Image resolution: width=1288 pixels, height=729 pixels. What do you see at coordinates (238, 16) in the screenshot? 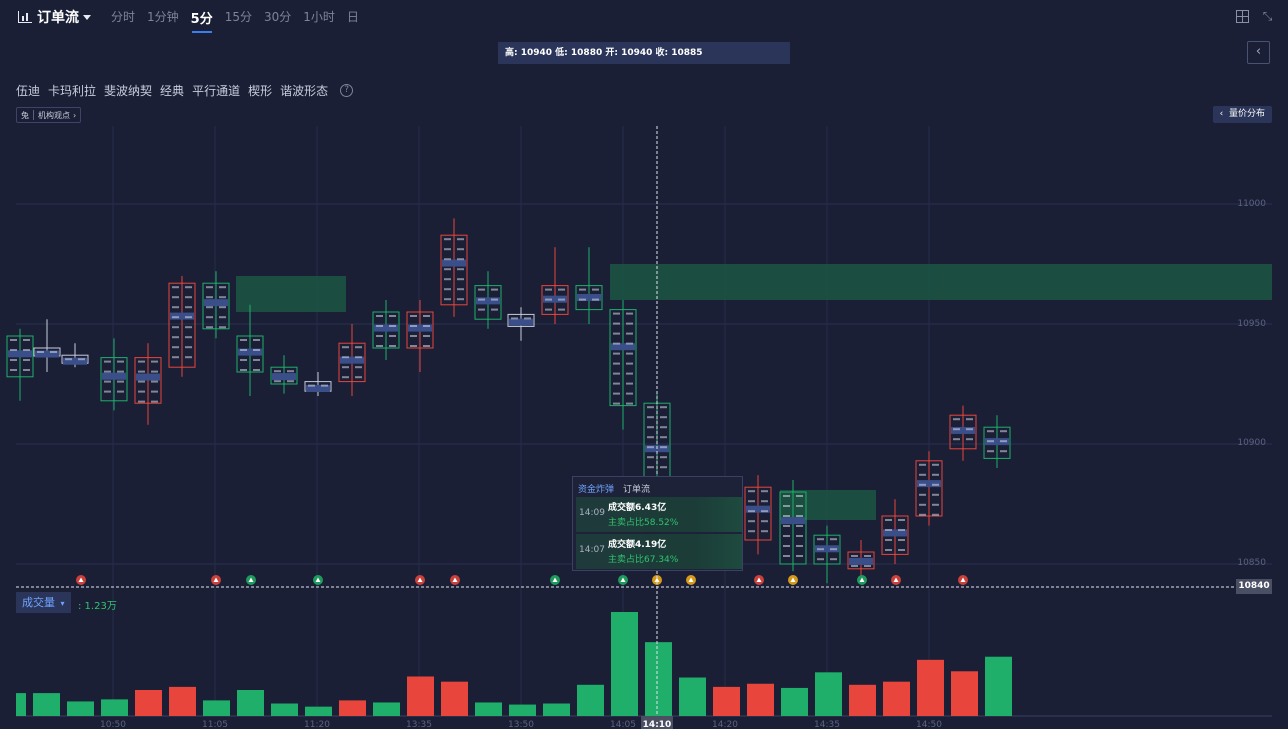
I see `tab-15min: 15分` at bounding box center [238, 16].